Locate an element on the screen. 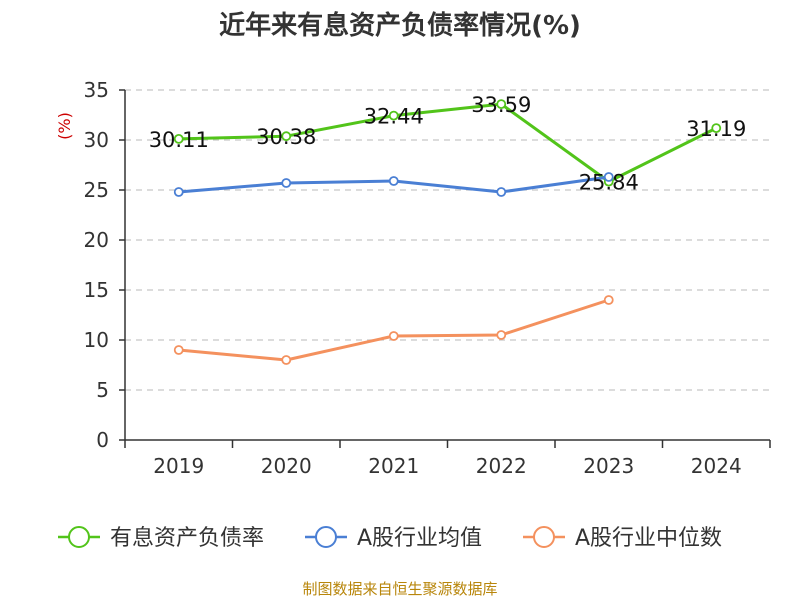  x-tick-label: 2023 is located at coordinates (608, 466).